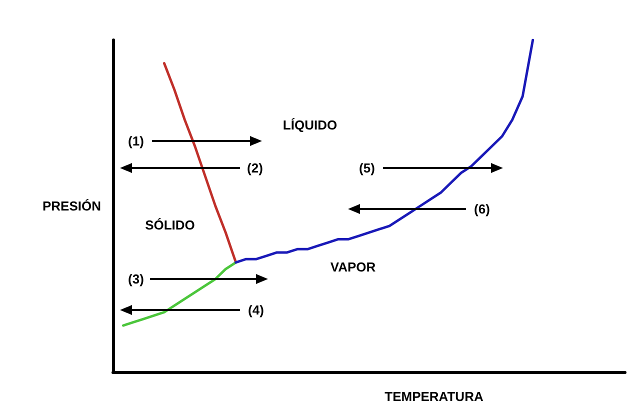 Image resolution: width=633 pixels, height=417 pixels. What do you see at coordinates (367, 168) in the screenshot?
I see `annotation: (5)` at bounding box center [367, 168].